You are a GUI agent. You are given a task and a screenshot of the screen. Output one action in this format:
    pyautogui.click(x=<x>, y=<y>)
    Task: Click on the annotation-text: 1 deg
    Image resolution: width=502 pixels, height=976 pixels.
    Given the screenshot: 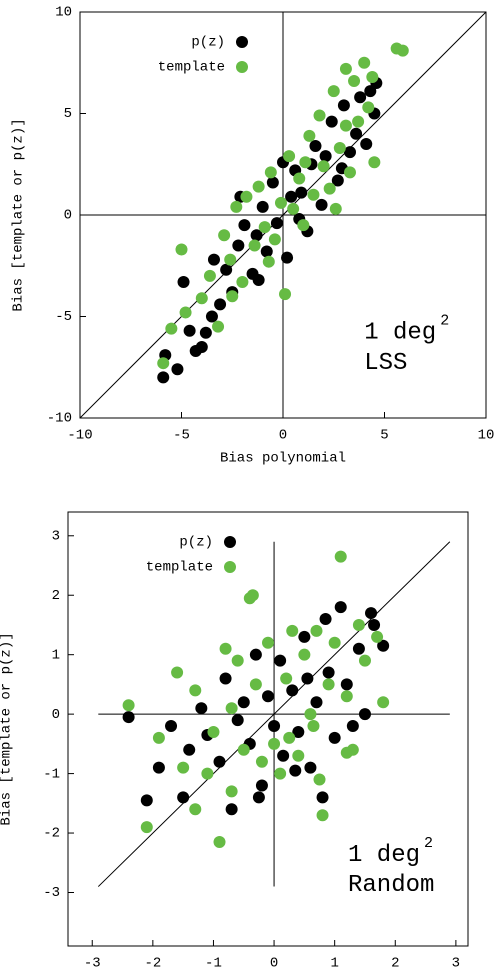 What is the action you would take?
    pyautogui.click(x=400, y=333)
    